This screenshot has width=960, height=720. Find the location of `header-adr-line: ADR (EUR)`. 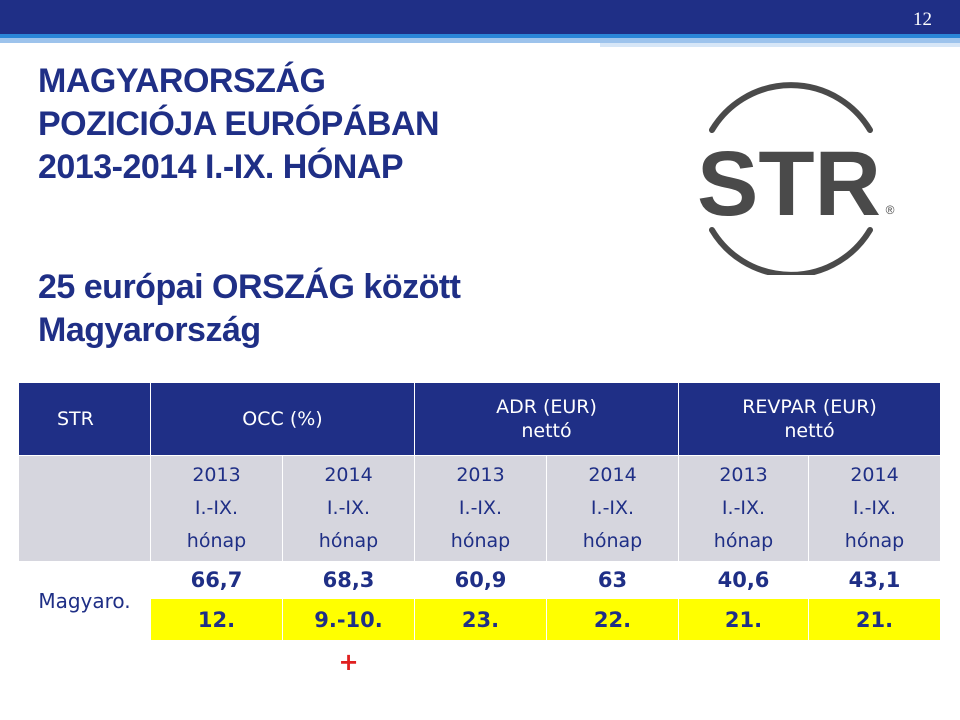

header-adr-line: ADR (EUR) is located at coordinates (546, 407).